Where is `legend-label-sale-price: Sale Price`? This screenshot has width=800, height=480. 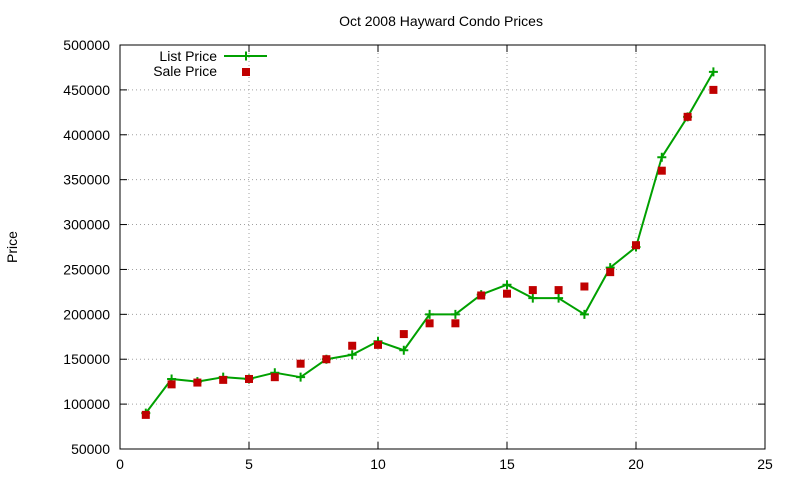 legend-label-sale-price: Sale Price is located at coordinates (185, 71).